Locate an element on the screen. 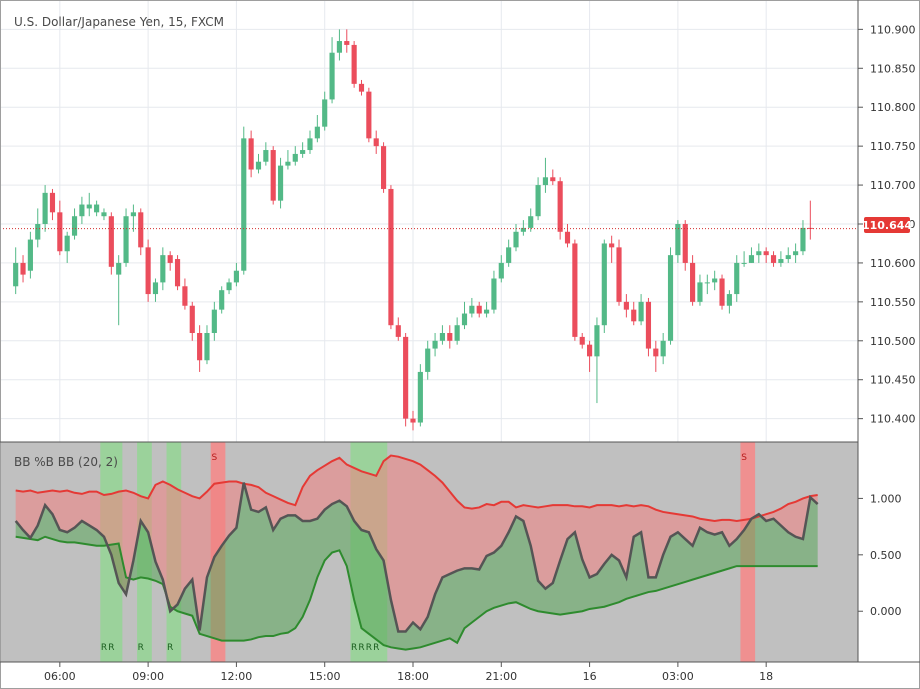 Image resolution: width=920 pixels, height=689 pixels. x-tick-label: 15:00 is located at coordinates (325, 676).